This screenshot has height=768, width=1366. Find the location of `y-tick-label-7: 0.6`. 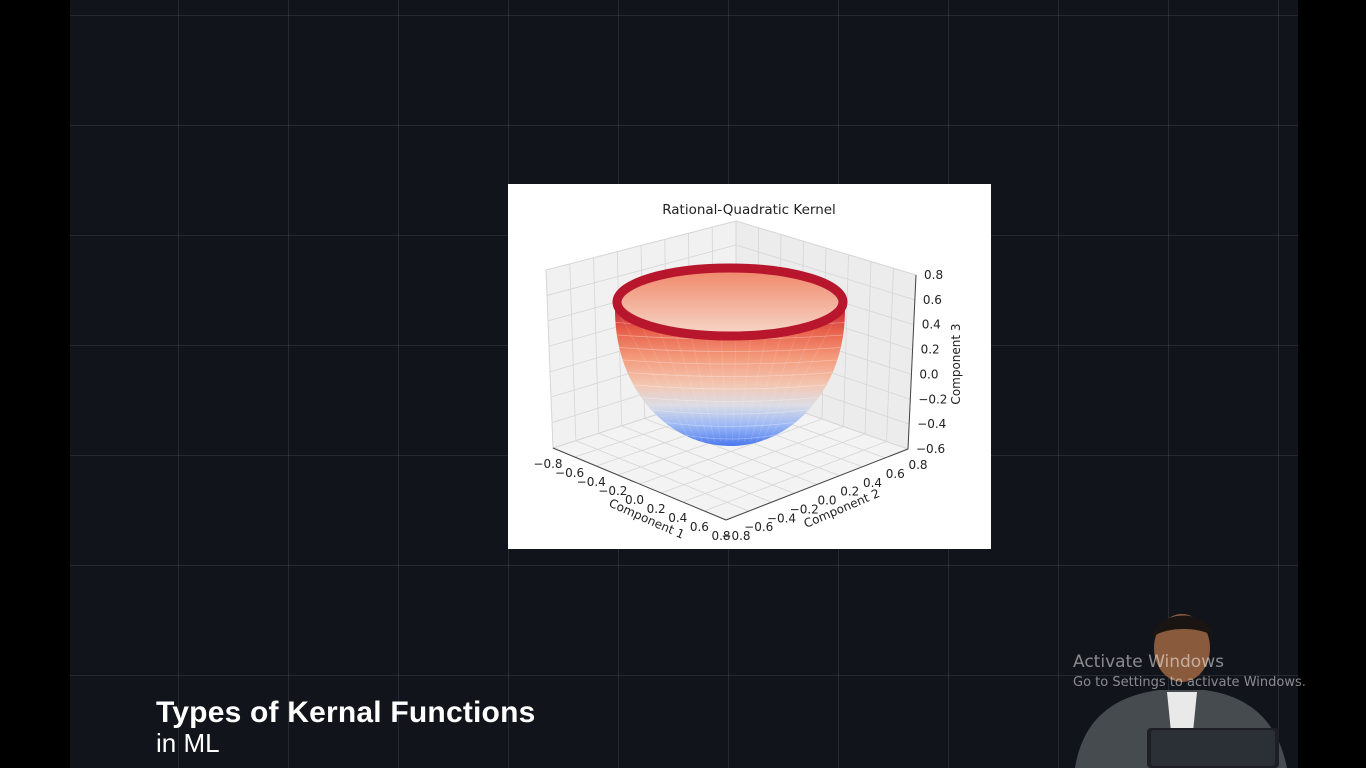

y-tick-label-7: 0.6 is located at coordinates (895, 474).